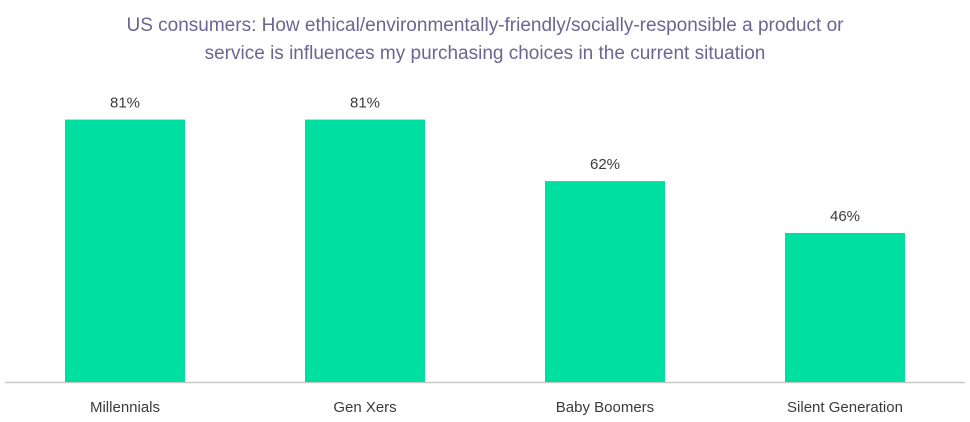 This screenshot has width=970, height=422. What do you see at coordinates (845, 407) in the screenshot?
I see `category-label: Silent Generation` at bounding box center [845, 407].